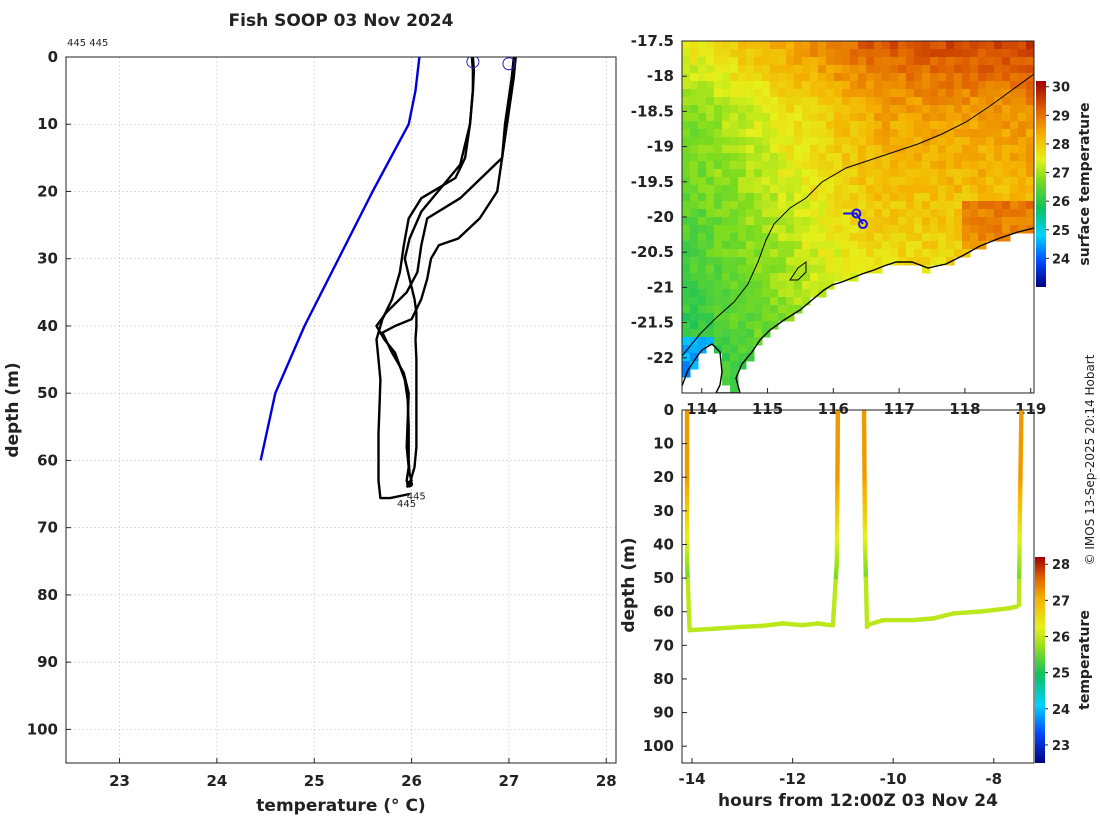 Image resolution: width=1100 pixels, height=820 pixels. What do you see at coordinates (1061, 746) in the screenshot?
I see `temperature-colorbar-tick-label: 23` at bounding box center [1061, 746].